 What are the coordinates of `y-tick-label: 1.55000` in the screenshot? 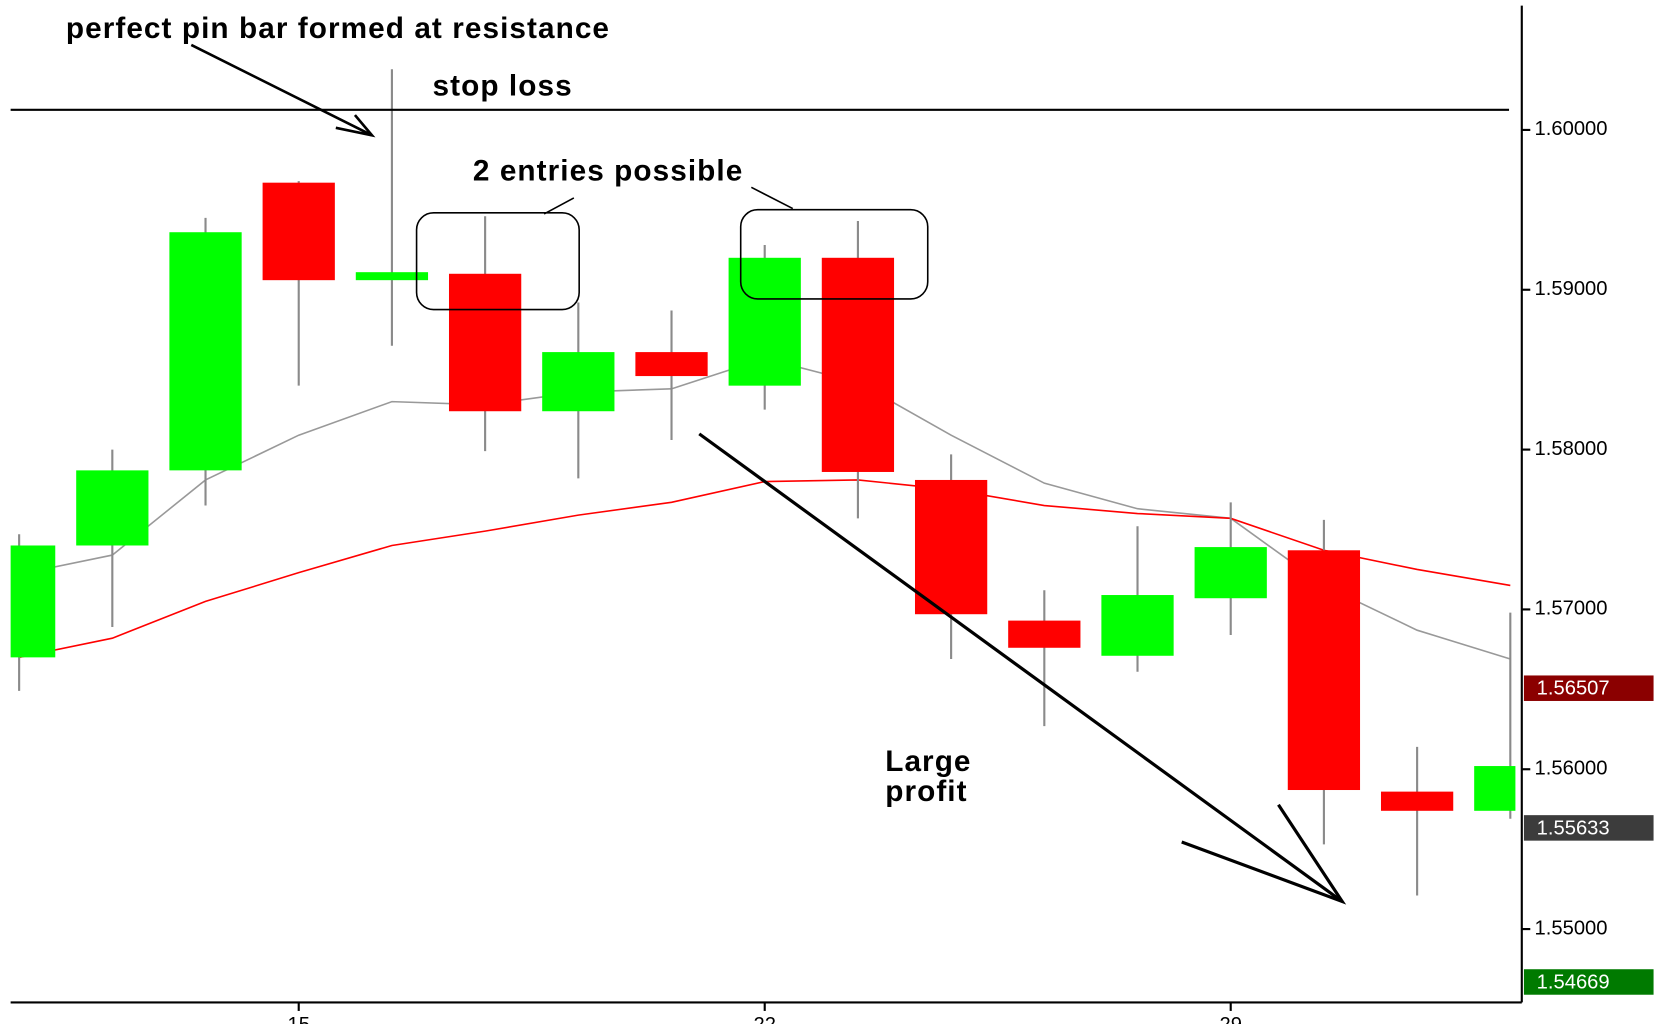 It's located at (1571, 928).